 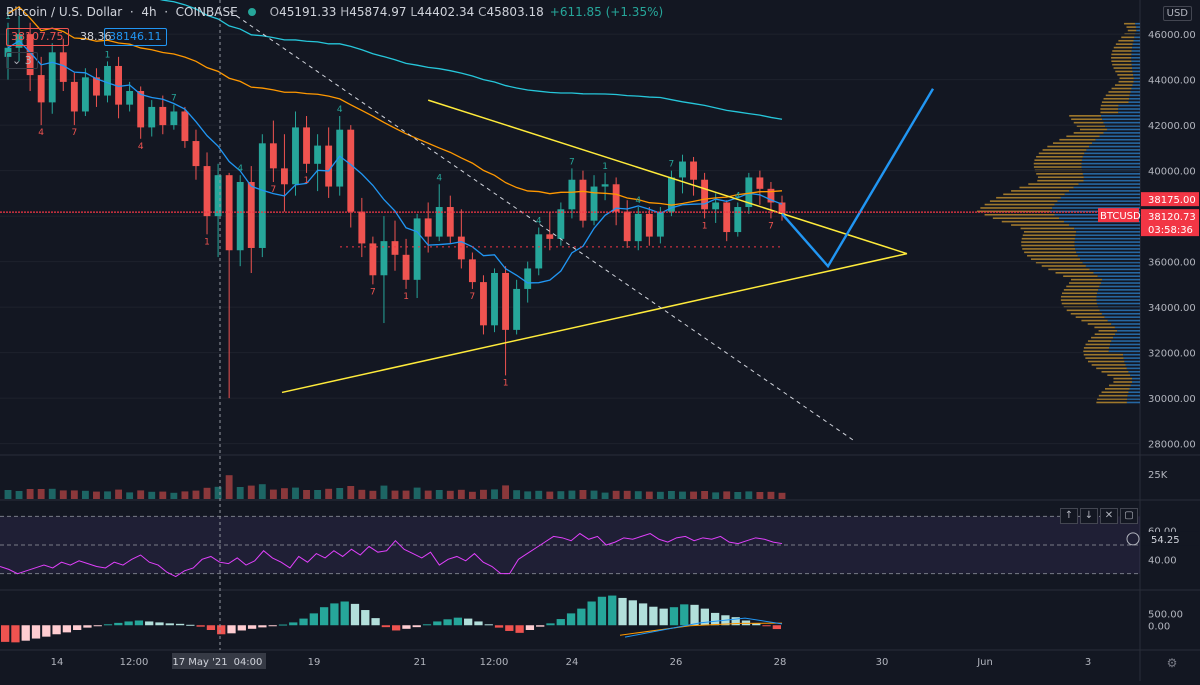 I want to click on countdown-badge: 03:58:36, so click(x=1170, y=230).